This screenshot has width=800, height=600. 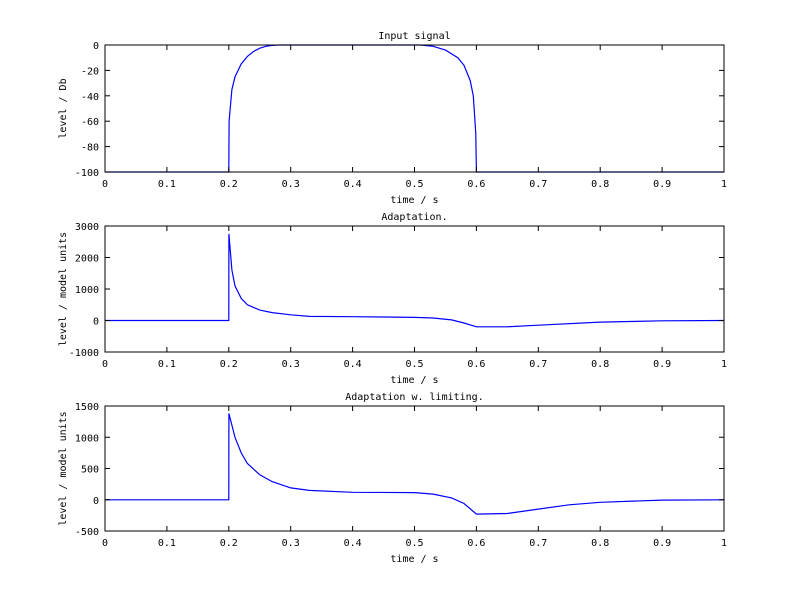 What do you see at coordinates (87, 407) in the screenshot?
I see `y-tick-label: 1500` at bounding box center [87, 407].